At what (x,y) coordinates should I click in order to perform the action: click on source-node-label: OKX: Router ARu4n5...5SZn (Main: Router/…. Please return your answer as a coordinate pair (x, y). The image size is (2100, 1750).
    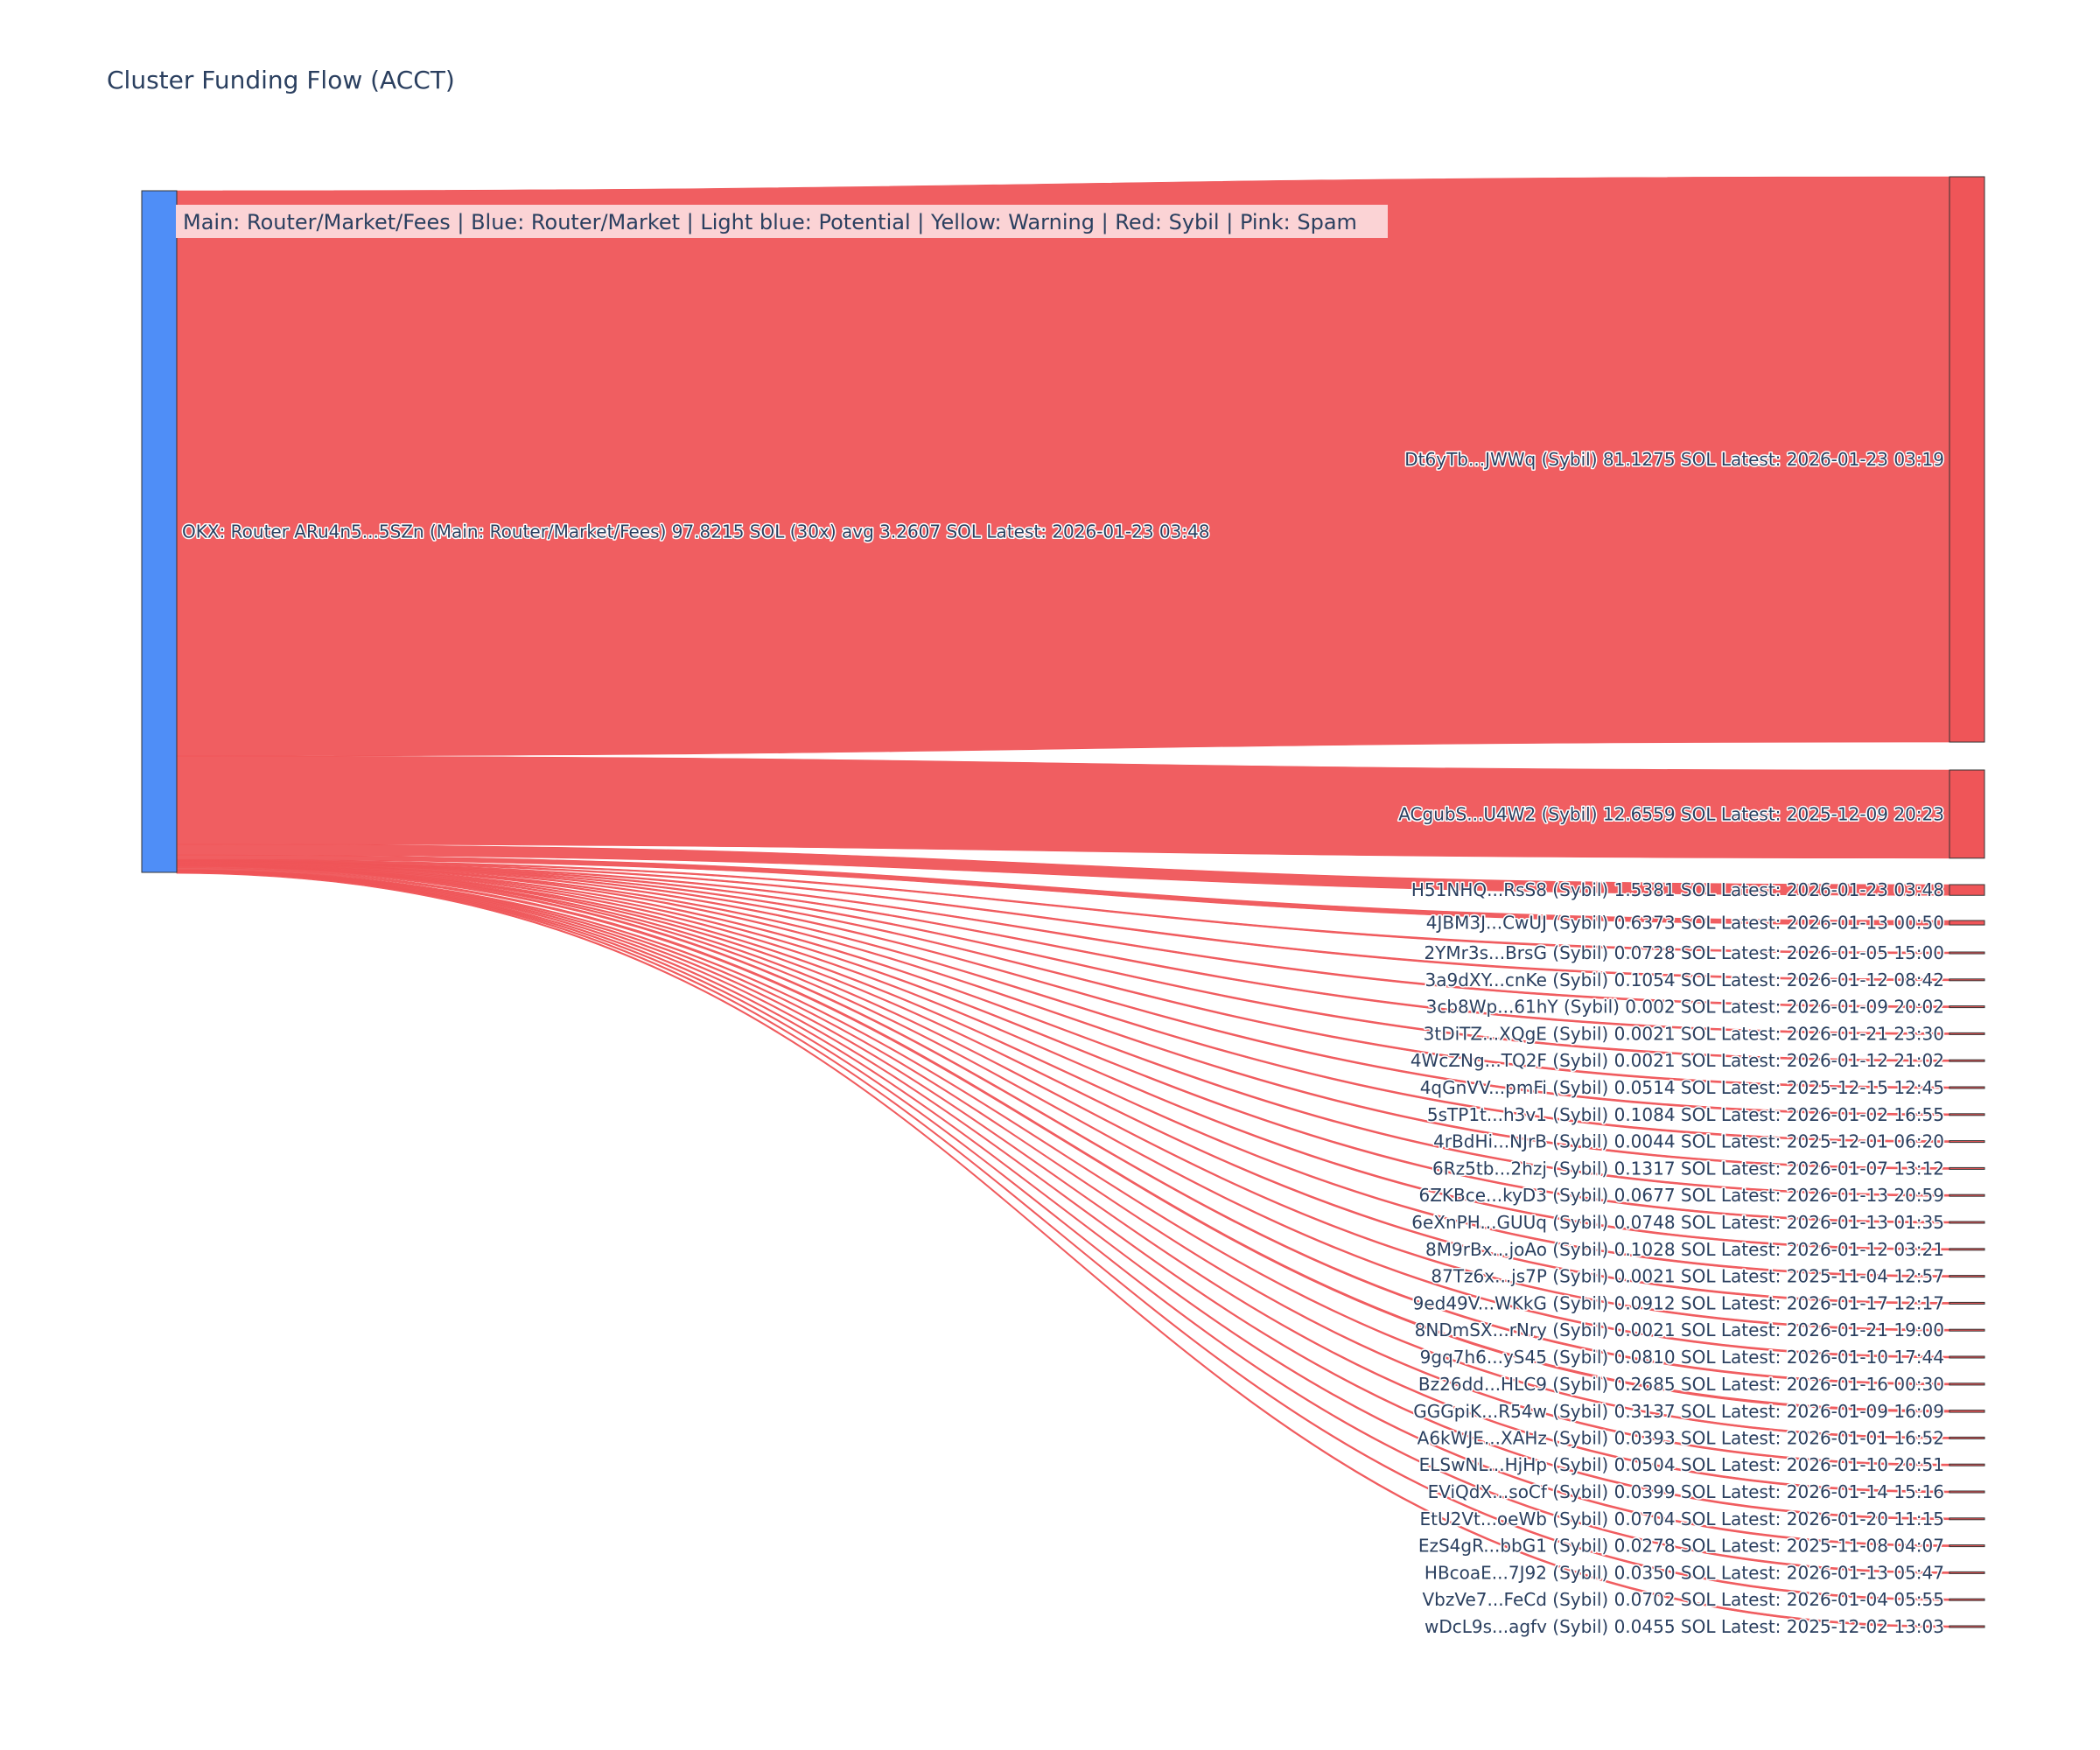
    Looking at the image, I should click on (696, 532).